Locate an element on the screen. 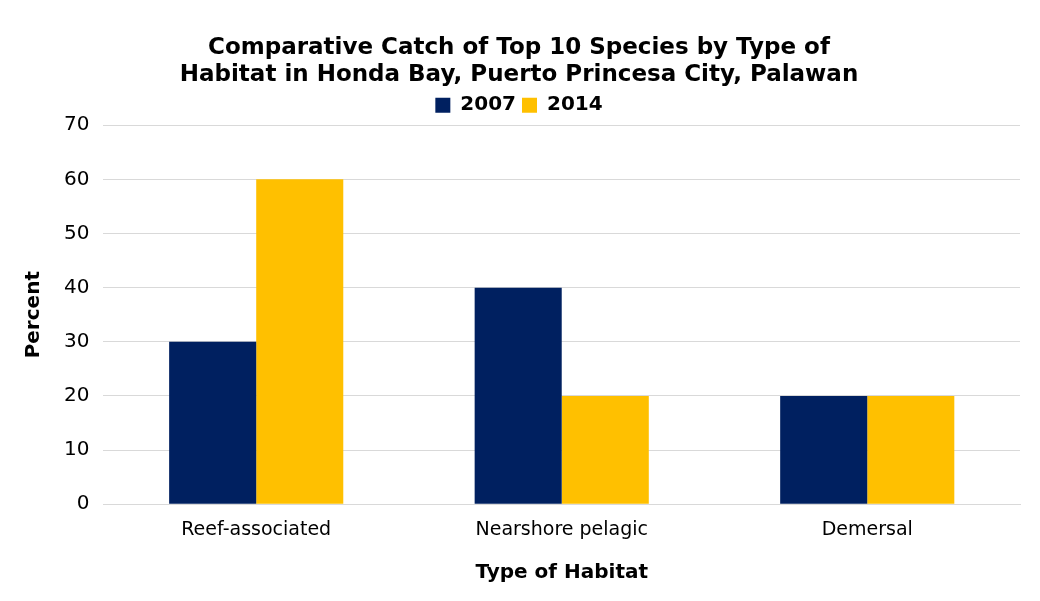 The height and width of the screenshot is (601, 1040). text: Habitat in Honda Bay, Puerto Princesa City, Palawan is located at coordinates (519, 73).